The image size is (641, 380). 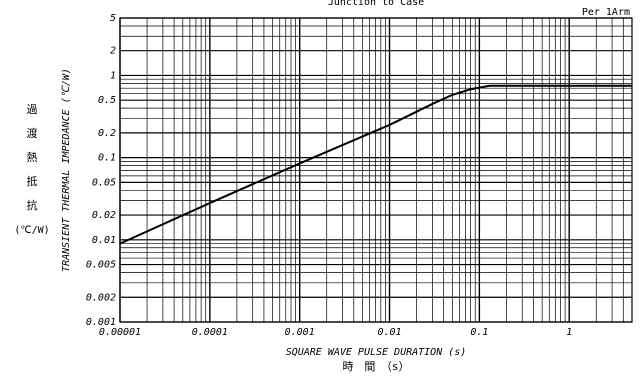 What do you see at coordinates (300, 332) in the screenshot?
I see `x-tick-label: 0.001` at bounding box center [300, 332].